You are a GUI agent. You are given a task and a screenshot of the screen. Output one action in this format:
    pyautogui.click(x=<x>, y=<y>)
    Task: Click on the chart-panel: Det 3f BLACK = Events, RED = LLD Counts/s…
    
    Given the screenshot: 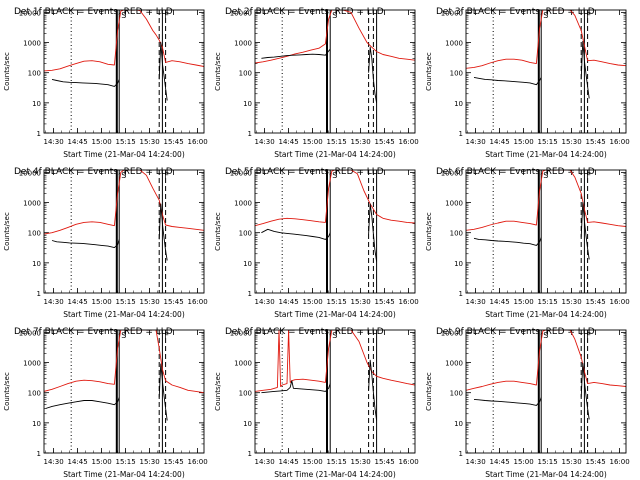 What is the action you would take?
    pyautogui.click(x=527, y=83)
    